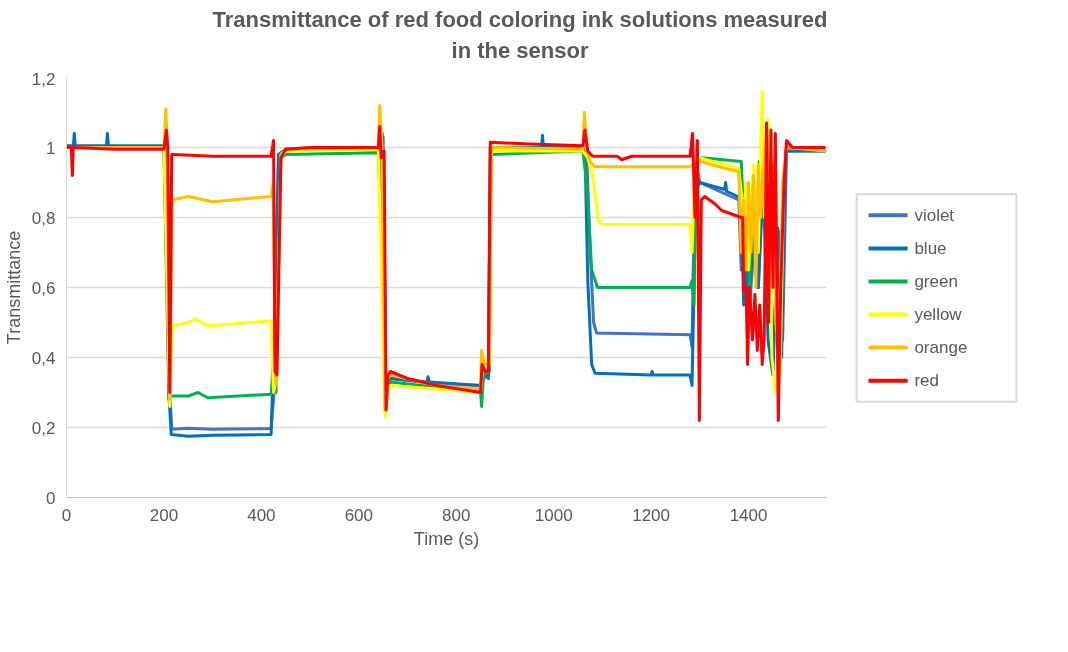 This screenshot has width=1068, height=652. What do you see at coordinates (51, 148) in the screenshot?
I see `y-tick-label: 1` at bounding box center [51, 148].